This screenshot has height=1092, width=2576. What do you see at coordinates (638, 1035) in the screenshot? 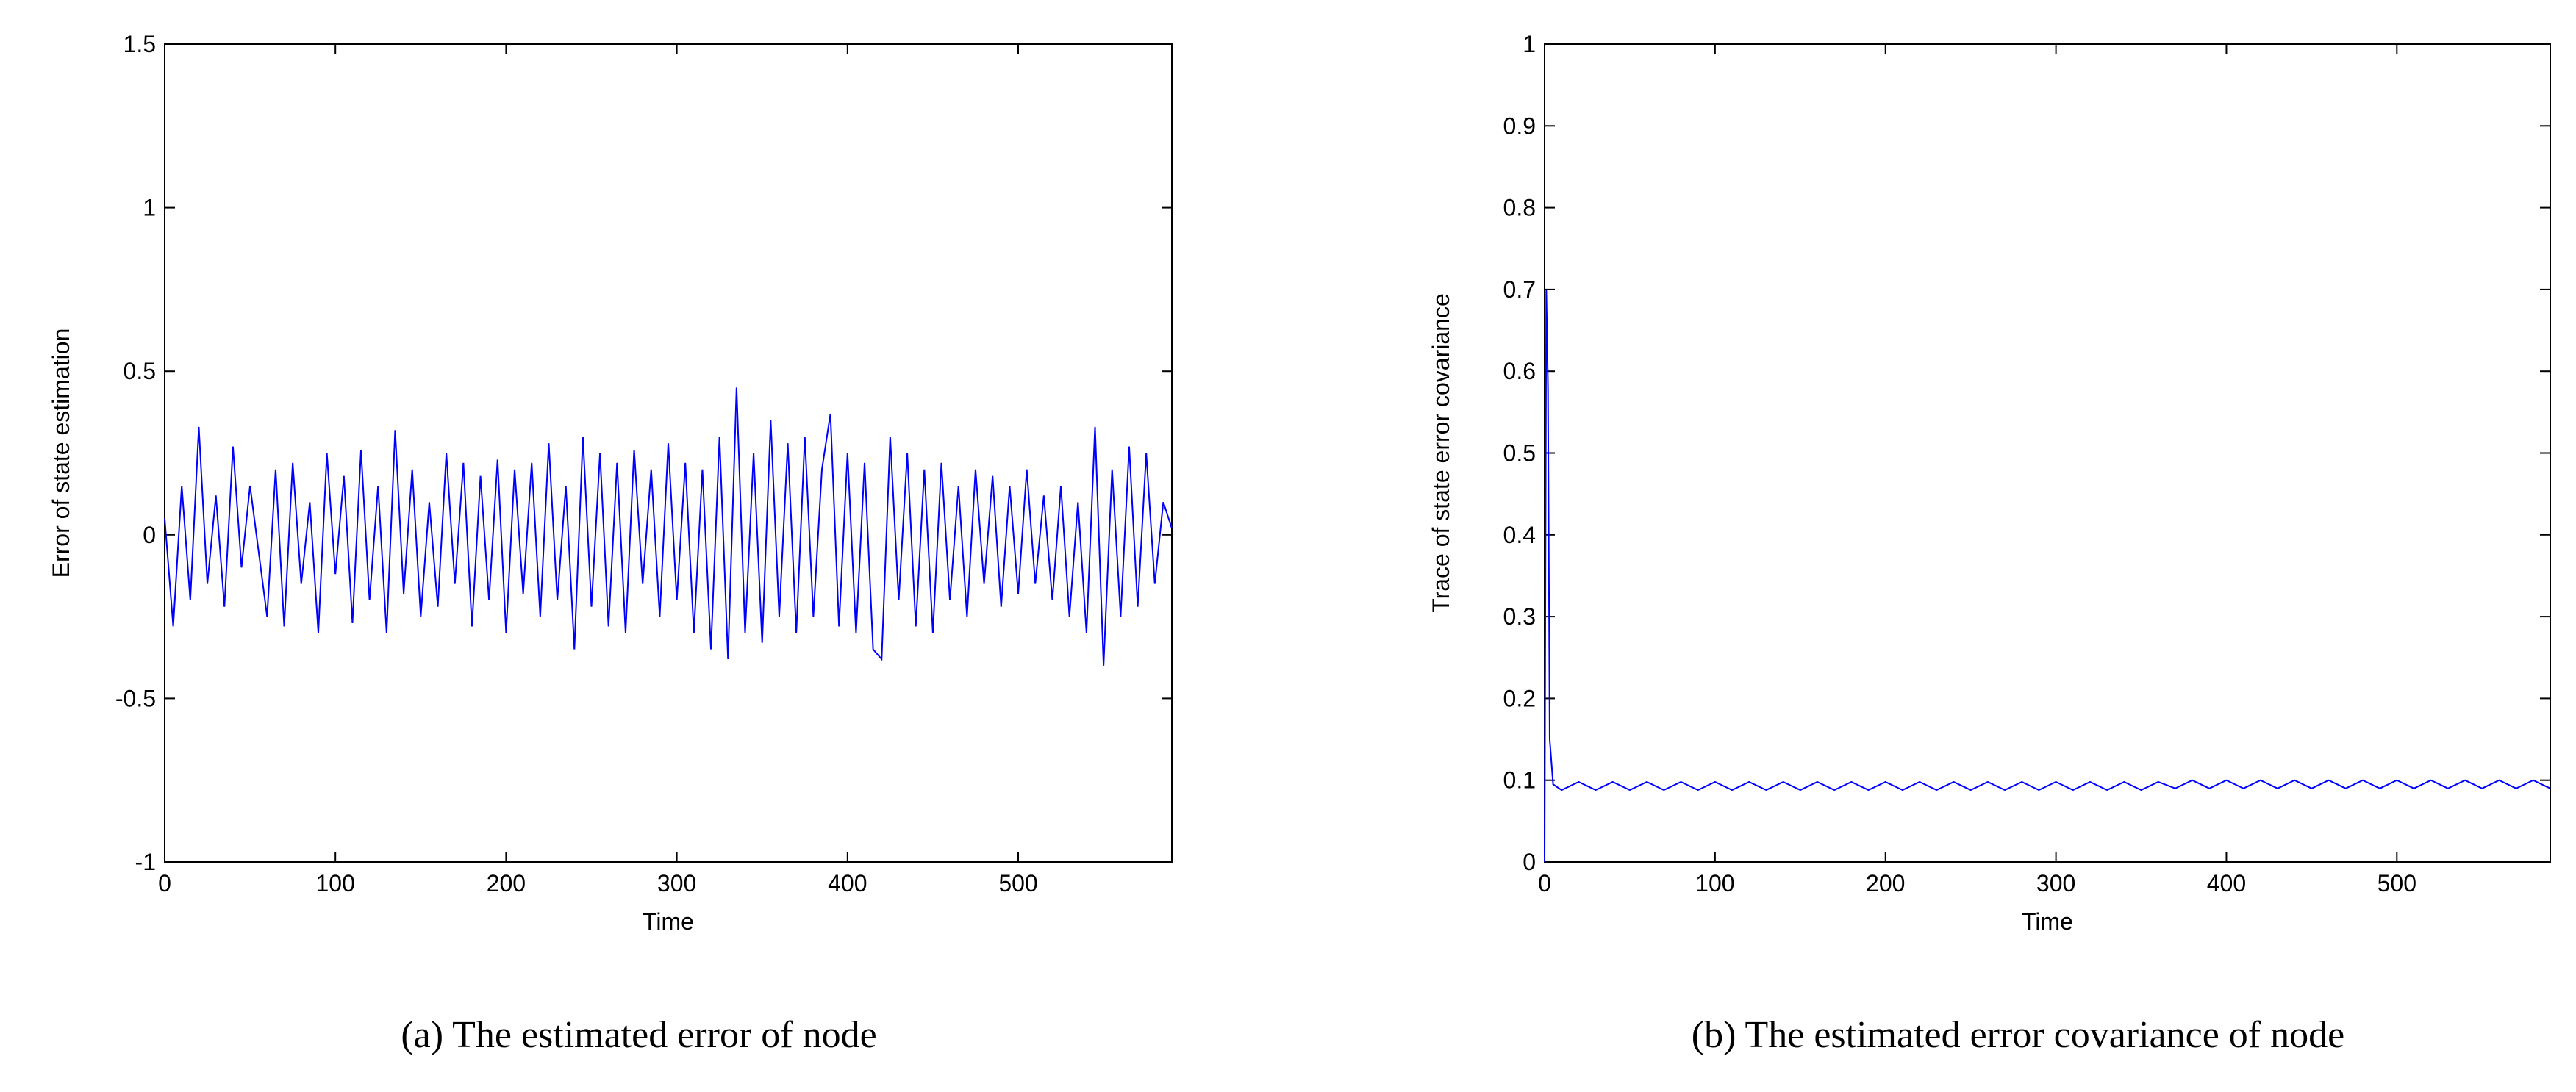
I see `caption: (a) The estimated error of node` at bounding box center [638, 1035].